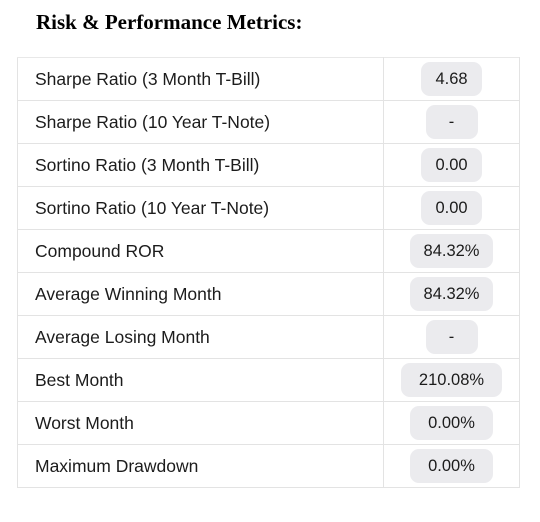 This screenshot has width=540, height=522. I want to click on table-row: Sharpe Ratio (10 Year T-Note) -, so click(268, 122).